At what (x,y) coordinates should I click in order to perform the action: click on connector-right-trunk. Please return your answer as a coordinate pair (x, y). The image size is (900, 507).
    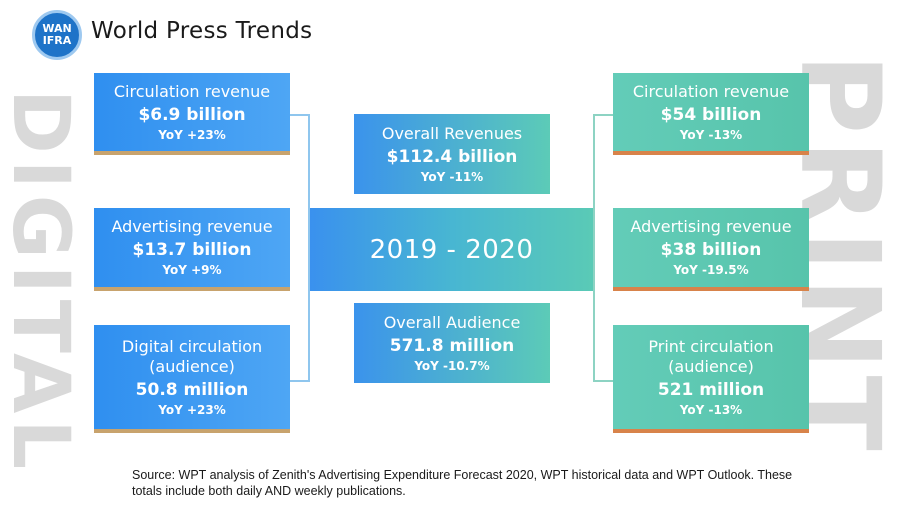
    Looking at the image, I should click on (594, 248).